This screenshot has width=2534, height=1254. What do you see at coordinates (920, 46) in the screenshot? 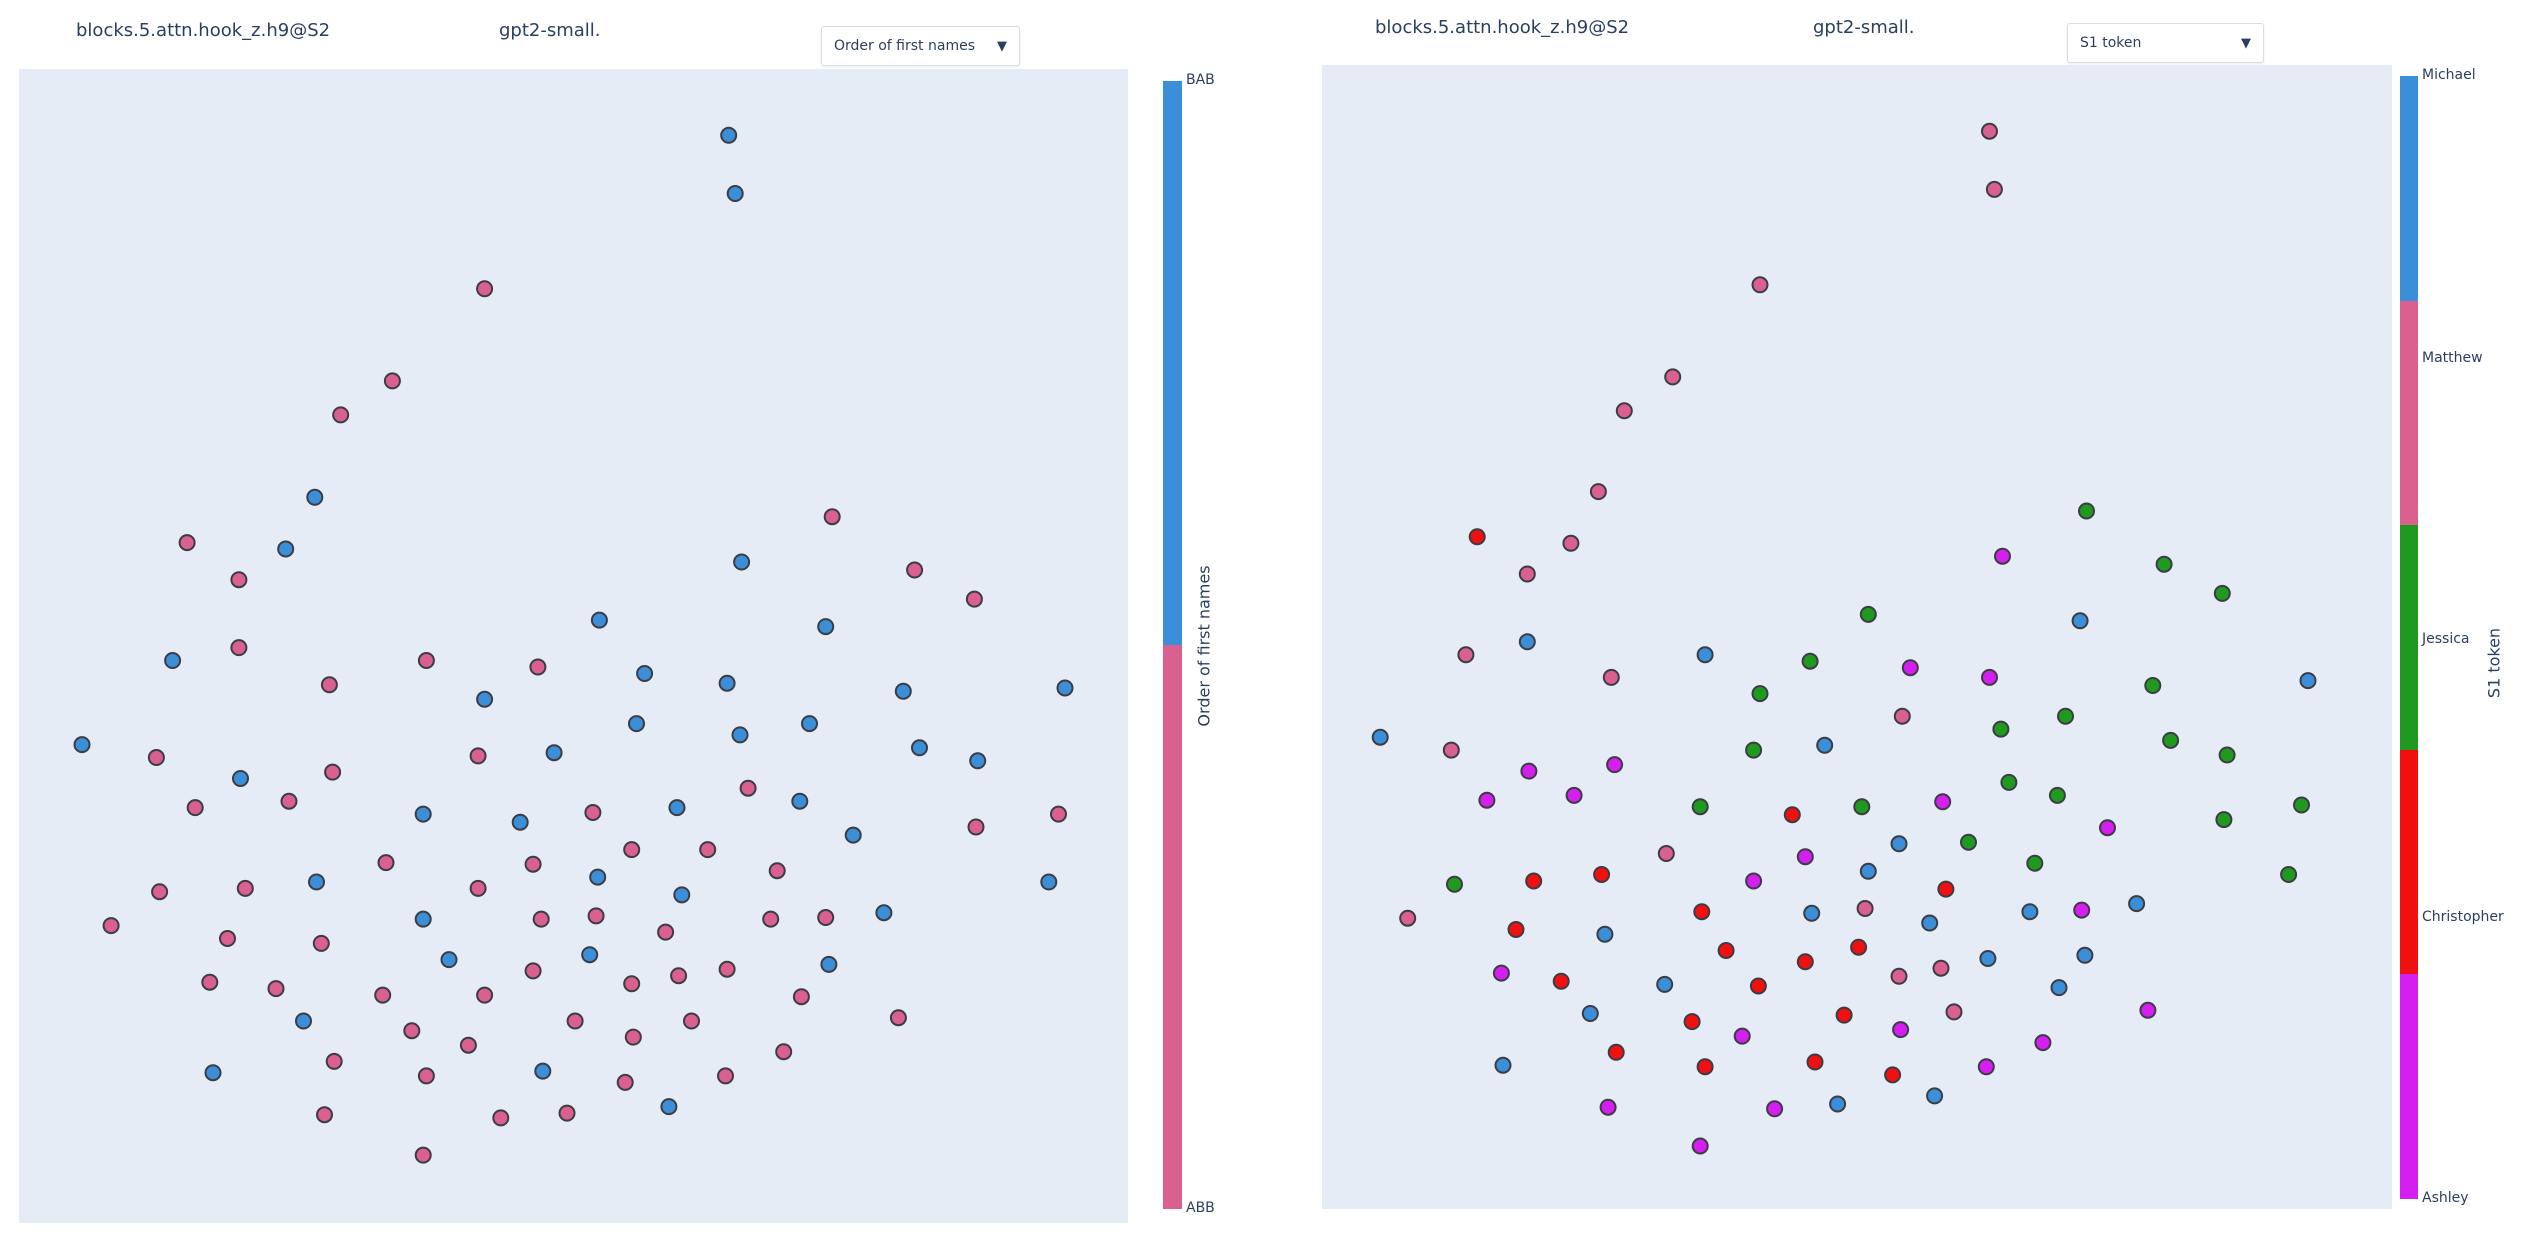
I see `left-color-by-dropdown: Order of first names ▼` at bounding box center [920, 46].